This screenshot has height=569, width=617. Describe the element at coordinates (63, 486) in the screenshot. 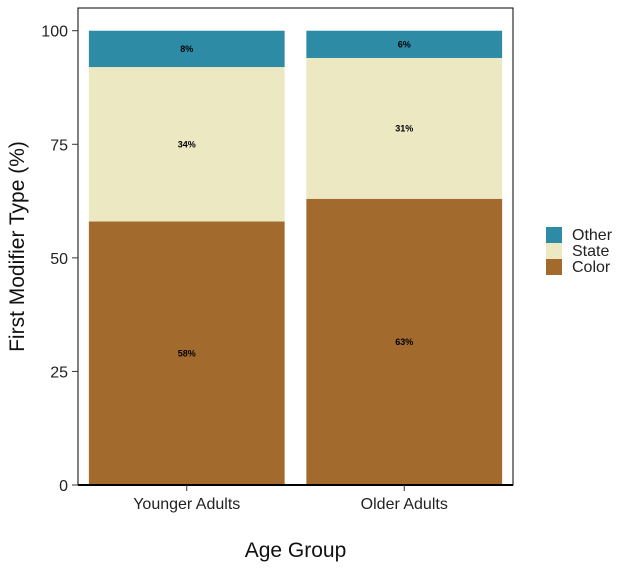

I see `y-tick-label: 0` at that location.